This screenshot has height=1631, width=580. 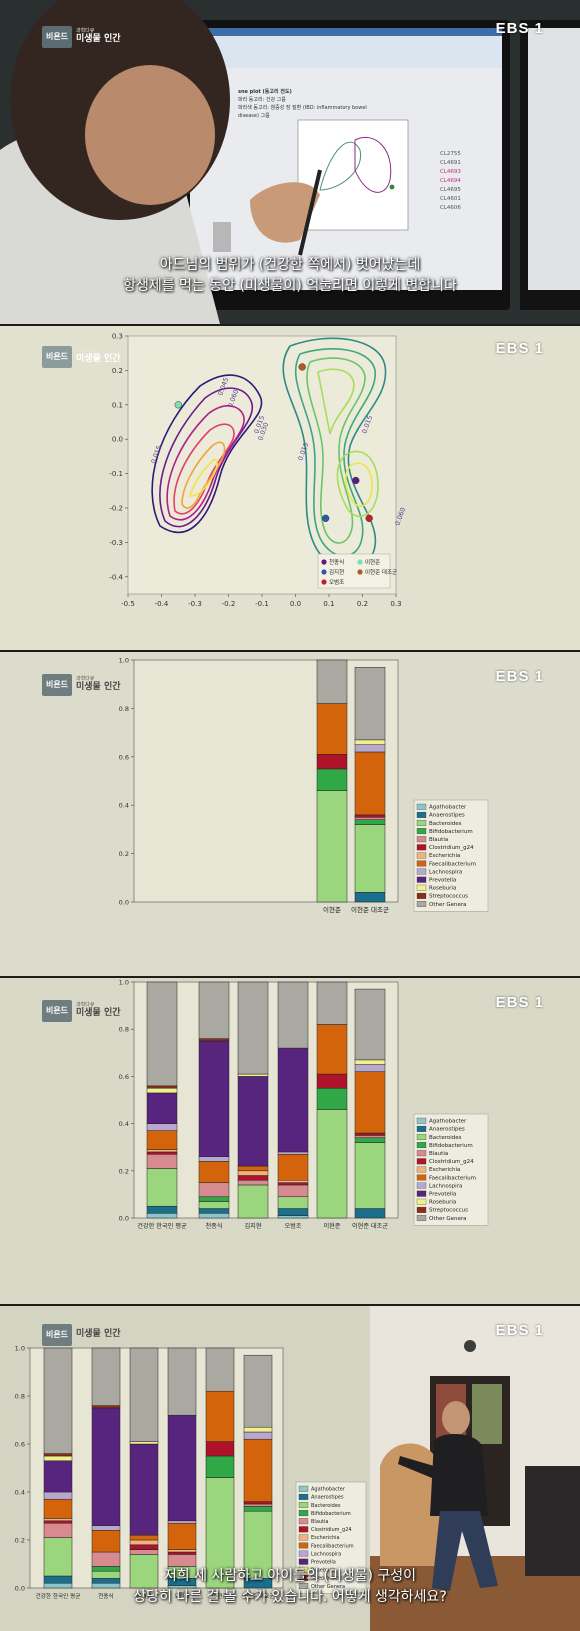 What do you see at coordinates (450, 199) in the screenshot?
I see `monitor-id-item: CL4601` at bounding box center [450, 199].